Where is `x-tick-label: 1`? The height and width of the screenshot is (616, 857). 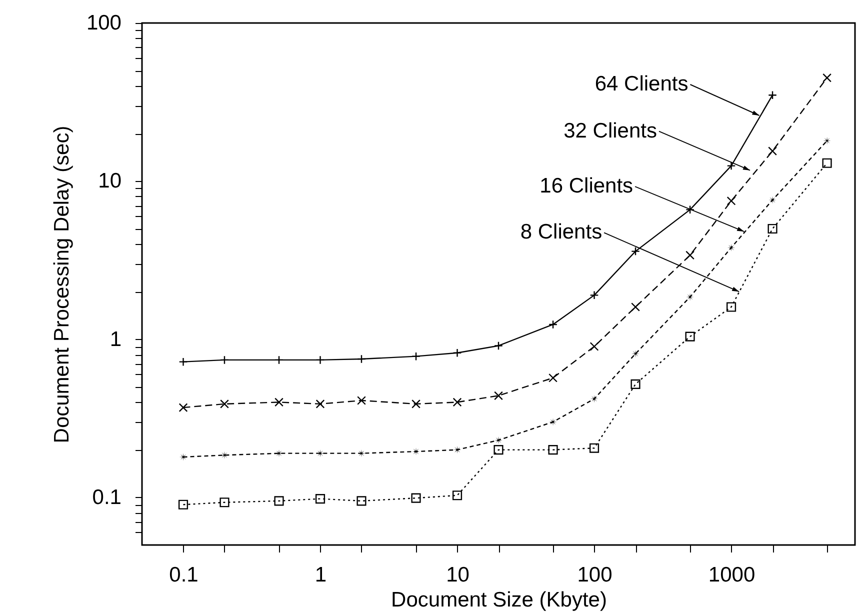 x-tick-label: 1 is located at coordinates (320, 575).